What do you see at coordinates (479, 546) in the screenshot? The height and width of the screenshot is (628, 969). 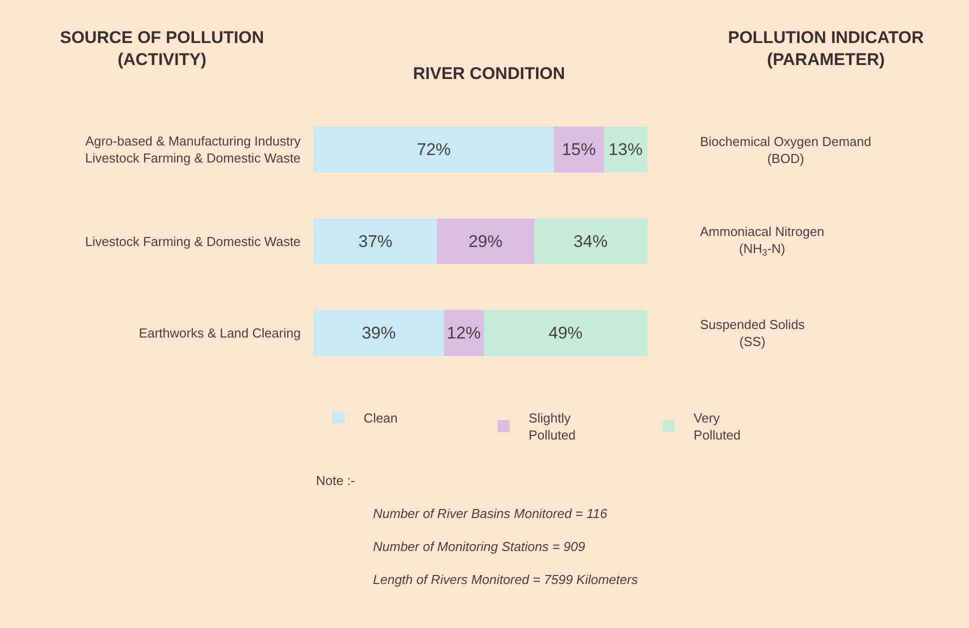 I see `text: Number of Monitoring Stations = 909` at bounding box center [479, 546].